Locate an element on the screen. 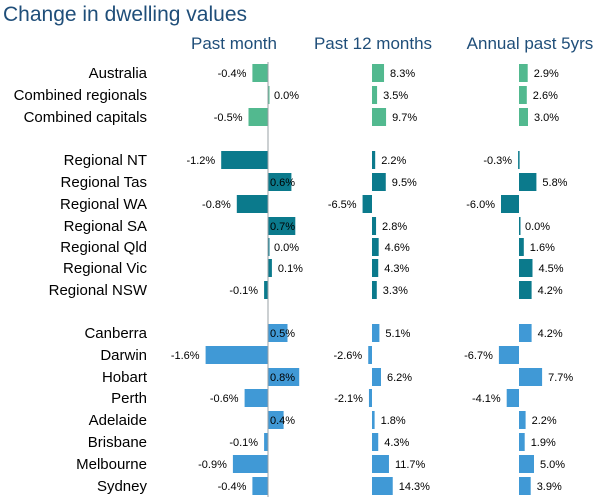  value-label-annual-past-5yrs-regional-wa: -6.0% is located at coordinates (480, 205).